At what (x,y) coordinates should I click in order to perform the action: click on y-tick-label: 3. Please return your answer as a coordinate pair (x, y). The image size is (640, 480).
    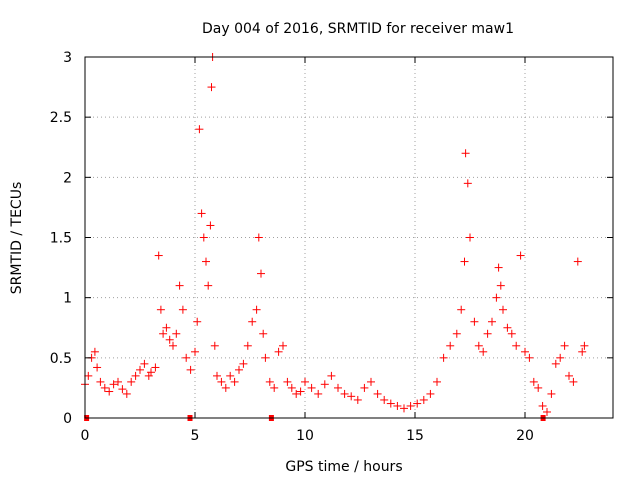
    Looking at the image, I should click on (67, 58).